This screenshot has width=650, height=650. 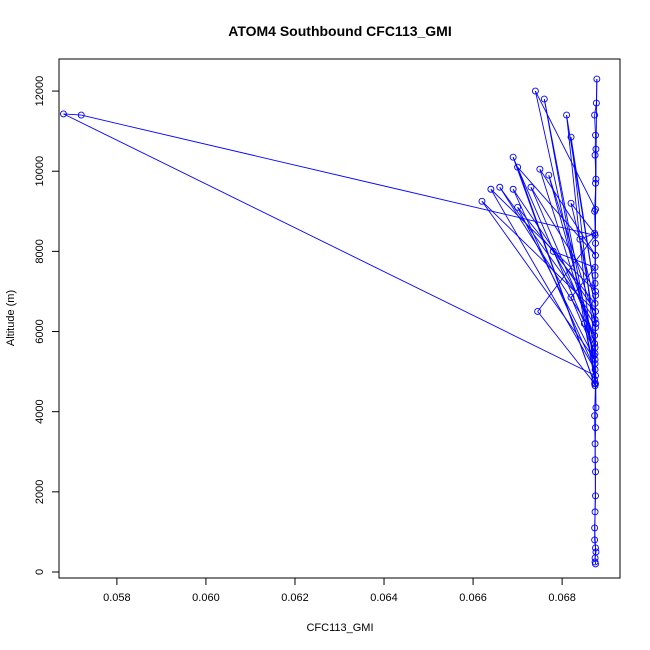 What do you see at coordinates (117, 598) in the screenshot?
I see `x-tick-label: 0.058` at bounding box center [117, 598].